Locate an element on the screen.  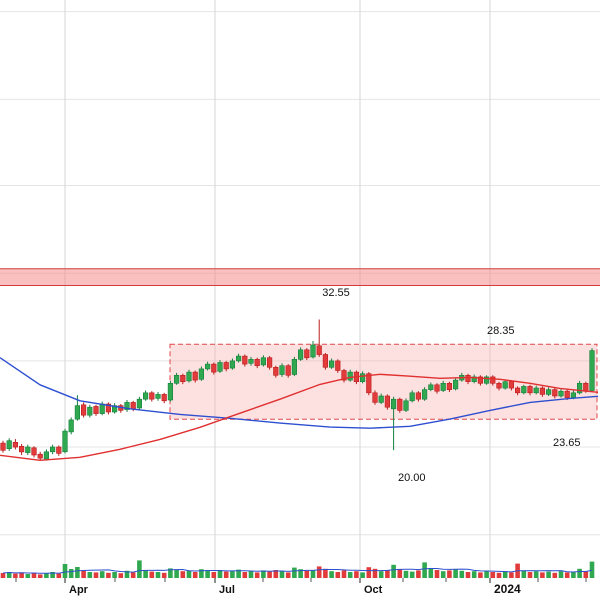
price-label-23-65: 23.65 is located at coordinates (567, 443).